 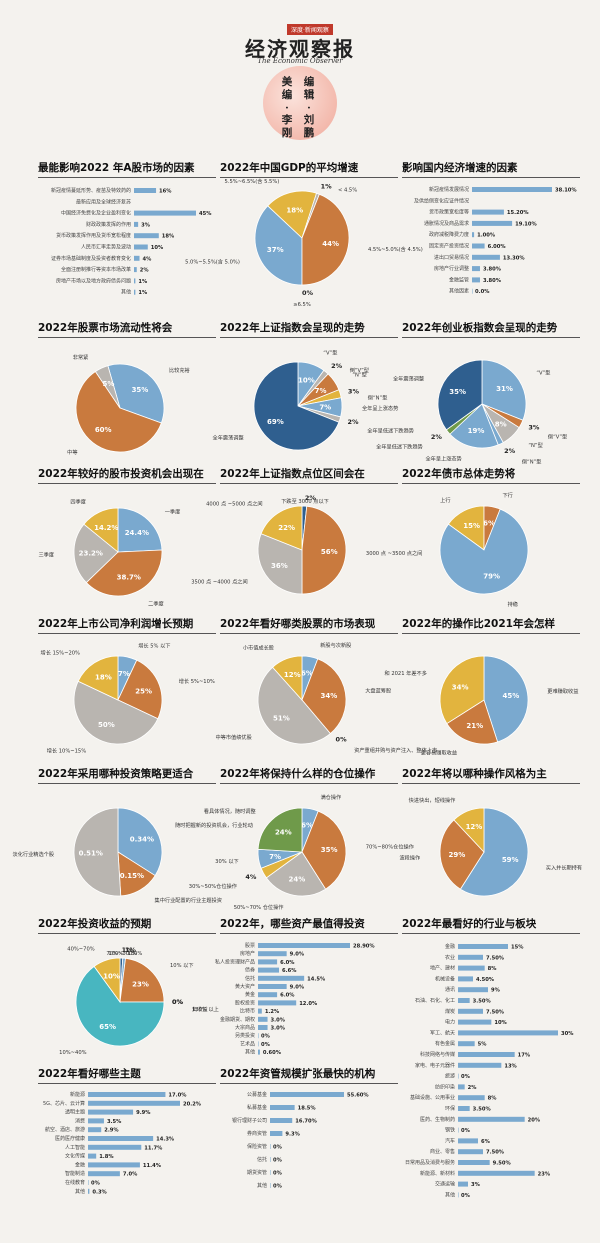 I want to click on bar-category-label: 航空、酒店、旅游, so click(x=65, y=1129).